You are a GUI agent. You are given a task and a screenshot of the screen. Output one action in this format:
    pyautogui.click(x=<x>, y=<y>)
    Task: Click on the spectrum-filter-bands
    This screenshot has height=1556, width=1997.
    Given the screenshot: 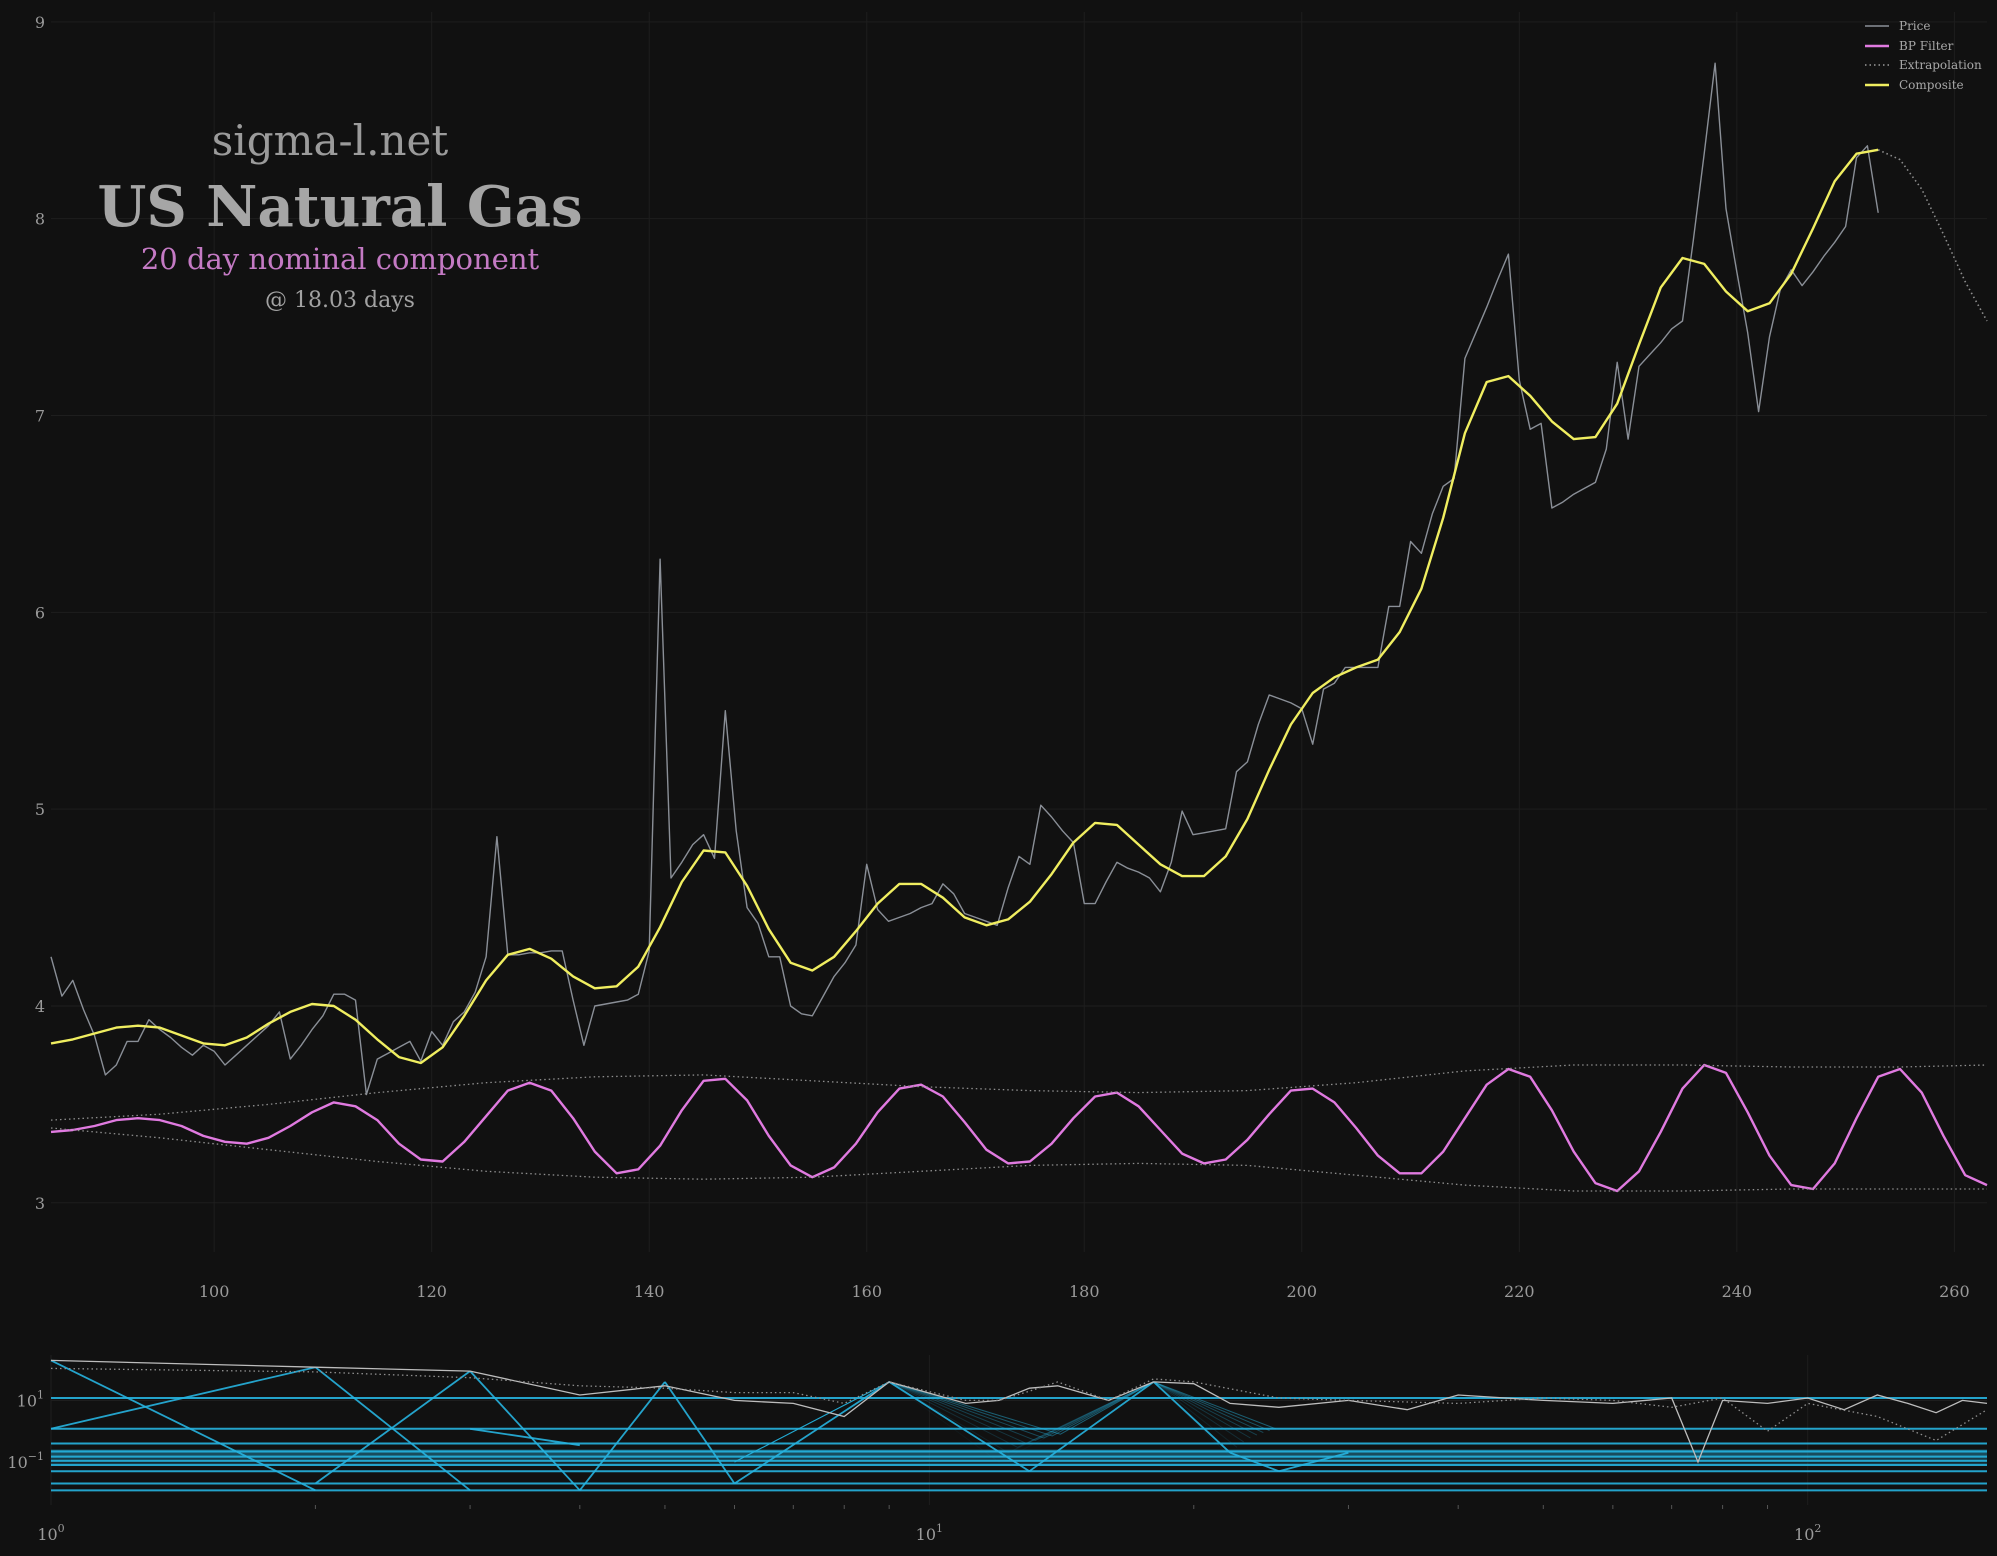 What is the action you would take?
    pyautogui.click(x=1018, y=1425)
    